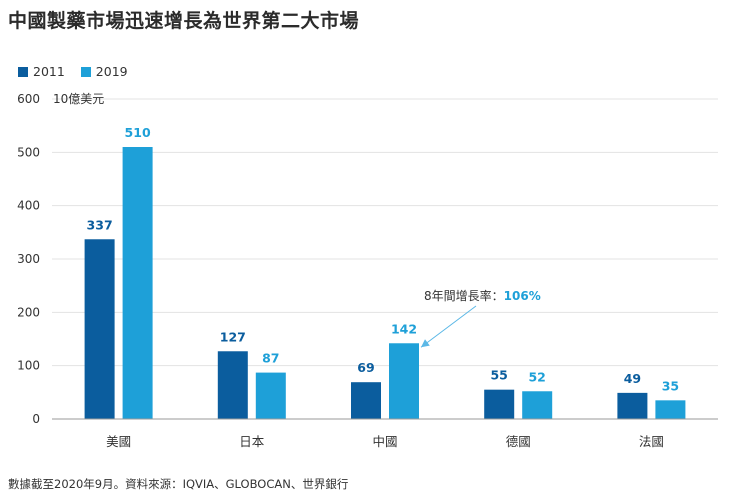 Image resolution: width=750 pixels, height=501 pixels. What do you see at coordinates (252, 441) in the screenshot?
I see `category-label: 日本` at bounding box center [252, 441].